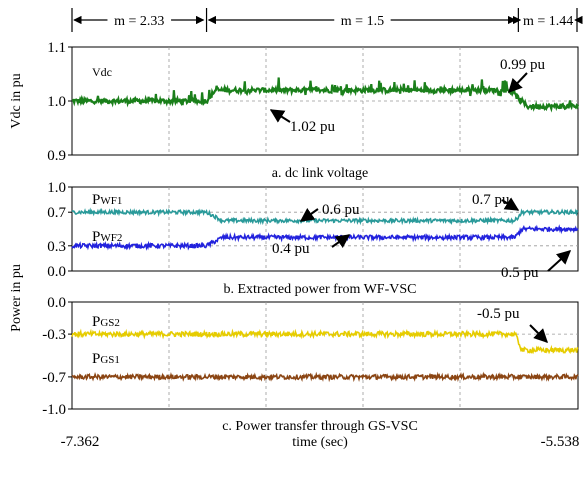 The height and width of the screenshot is (483, 586). I want to click on x-start-label: -7.362, so click(80, 442).